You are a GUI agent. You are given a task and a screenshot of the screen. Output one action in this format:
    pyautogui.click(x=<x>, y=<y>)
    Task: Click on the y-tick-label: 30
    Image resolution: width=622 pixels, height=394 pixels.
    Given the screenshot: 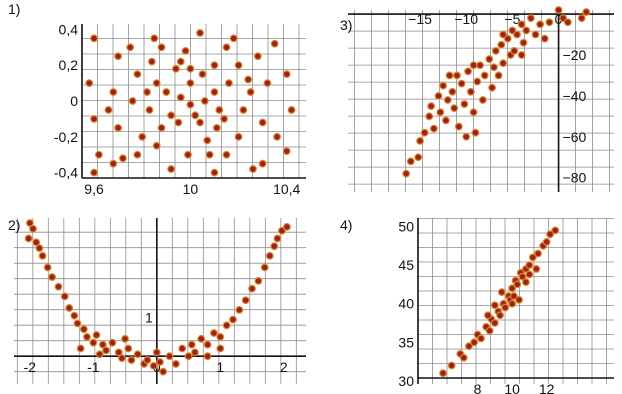 What is the action you would take?
    pyautogui.click(x=406, y=381)
    